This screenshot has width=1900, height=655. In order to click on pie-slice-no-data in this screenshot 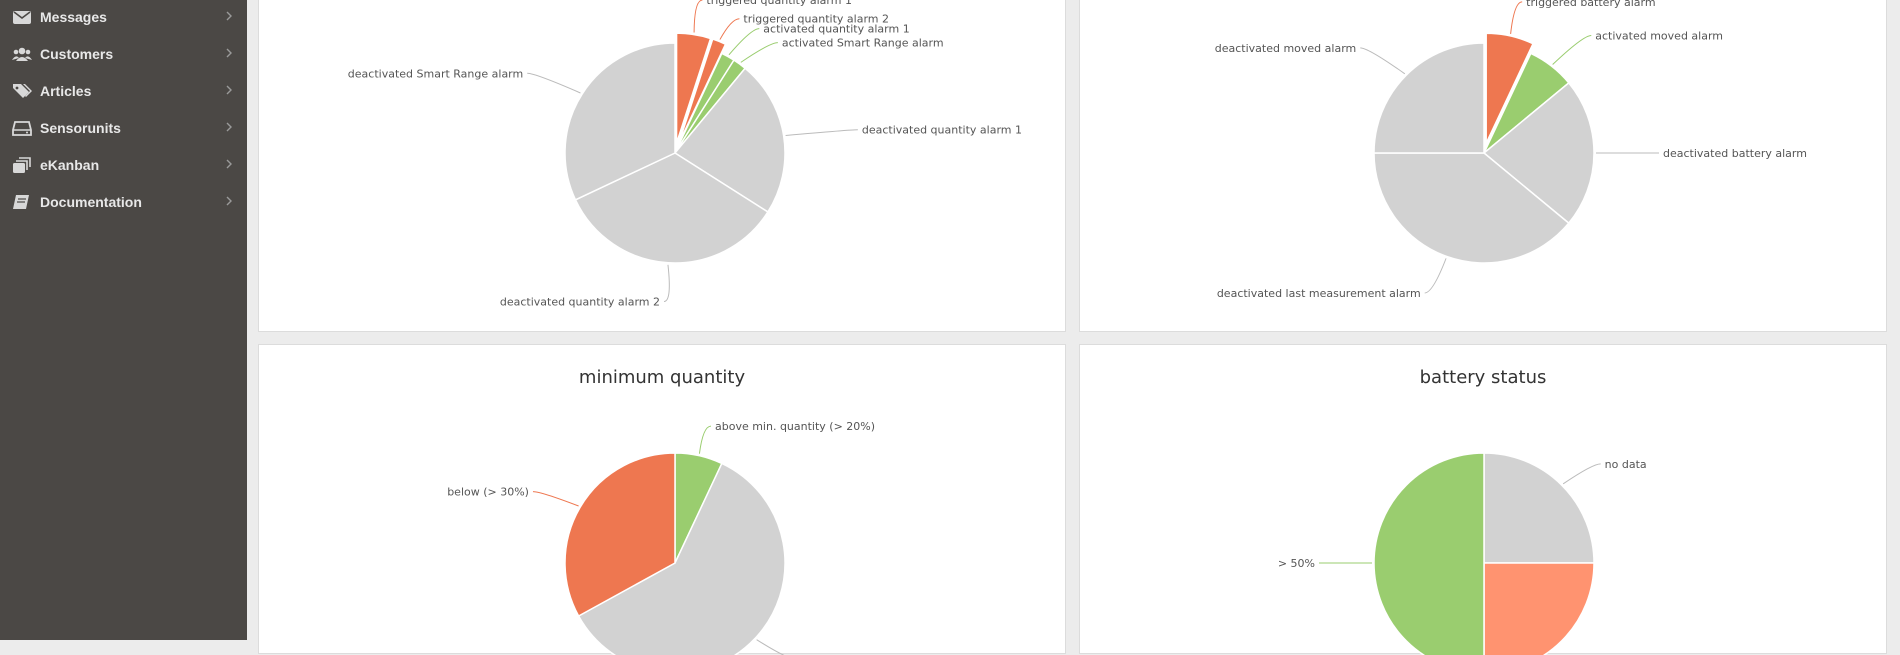, I will do `click(1539, 508)`.